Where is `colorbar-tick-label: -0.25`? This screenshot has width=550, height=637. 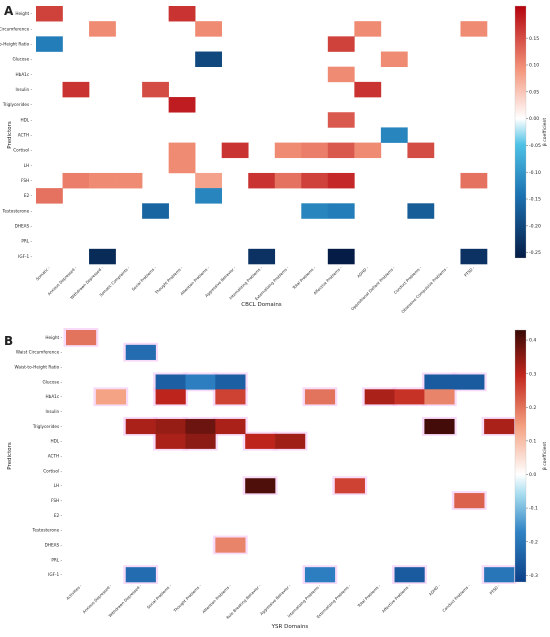
colorbar-tick-label: -0.25 is located at coordinates (535, 253).